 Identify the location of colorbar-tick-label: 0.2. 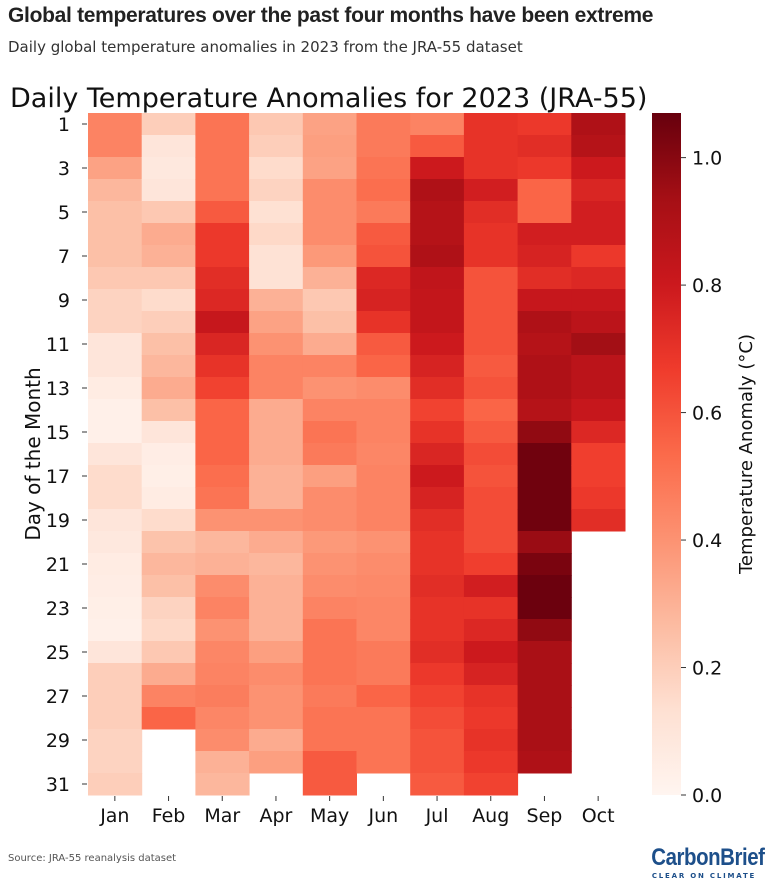
(707, 669).